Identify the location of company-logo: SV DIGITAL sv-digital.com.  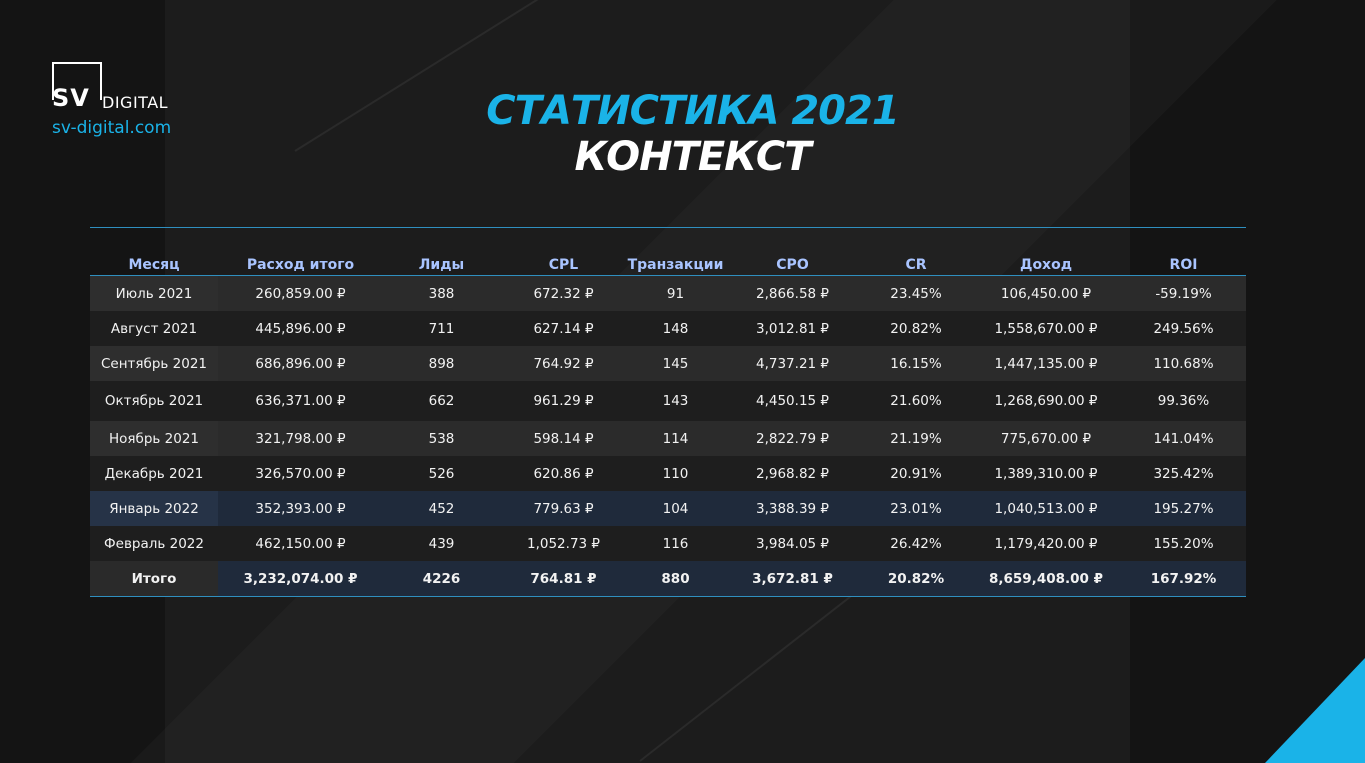
(117, 100).